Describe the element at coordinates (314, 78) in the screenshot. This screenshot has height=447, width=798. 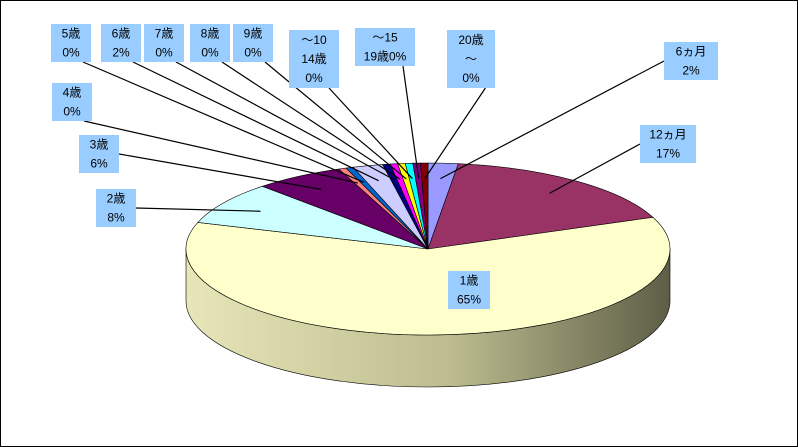
I see `data-label-text-11: 0%` at that location.